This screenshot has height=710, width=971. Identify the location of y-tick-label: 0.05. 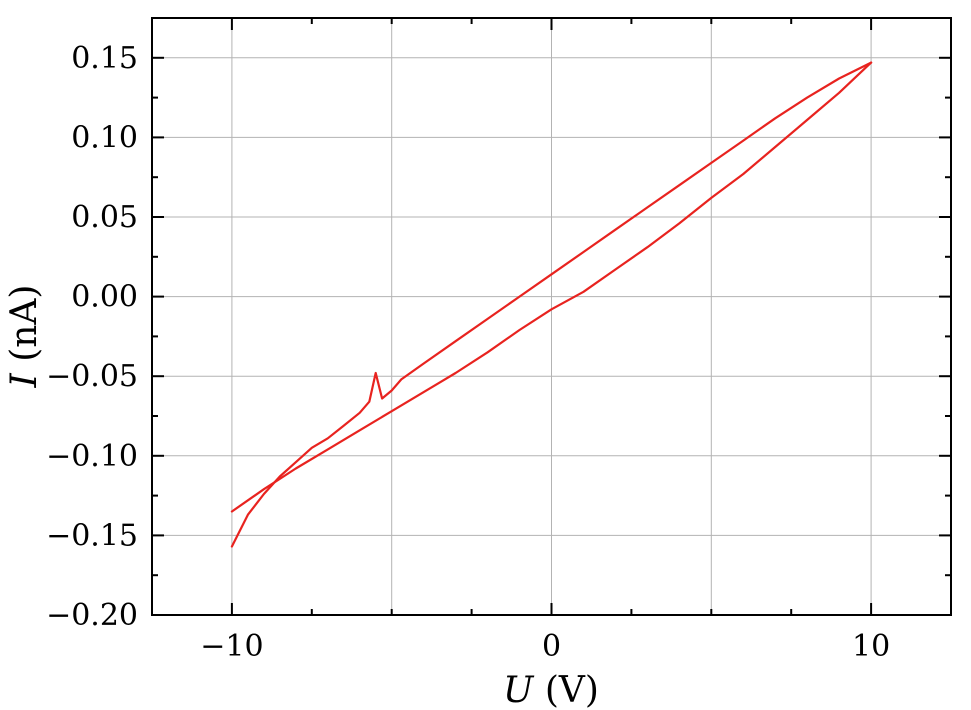
(104, 217).